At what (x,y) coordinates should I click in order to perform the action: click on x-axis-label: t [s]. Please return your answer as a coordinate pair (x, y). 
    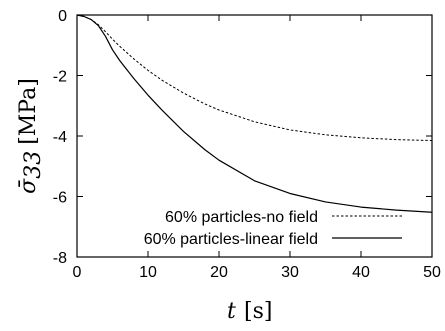
    Looking at the image, I should click on (249, 311).